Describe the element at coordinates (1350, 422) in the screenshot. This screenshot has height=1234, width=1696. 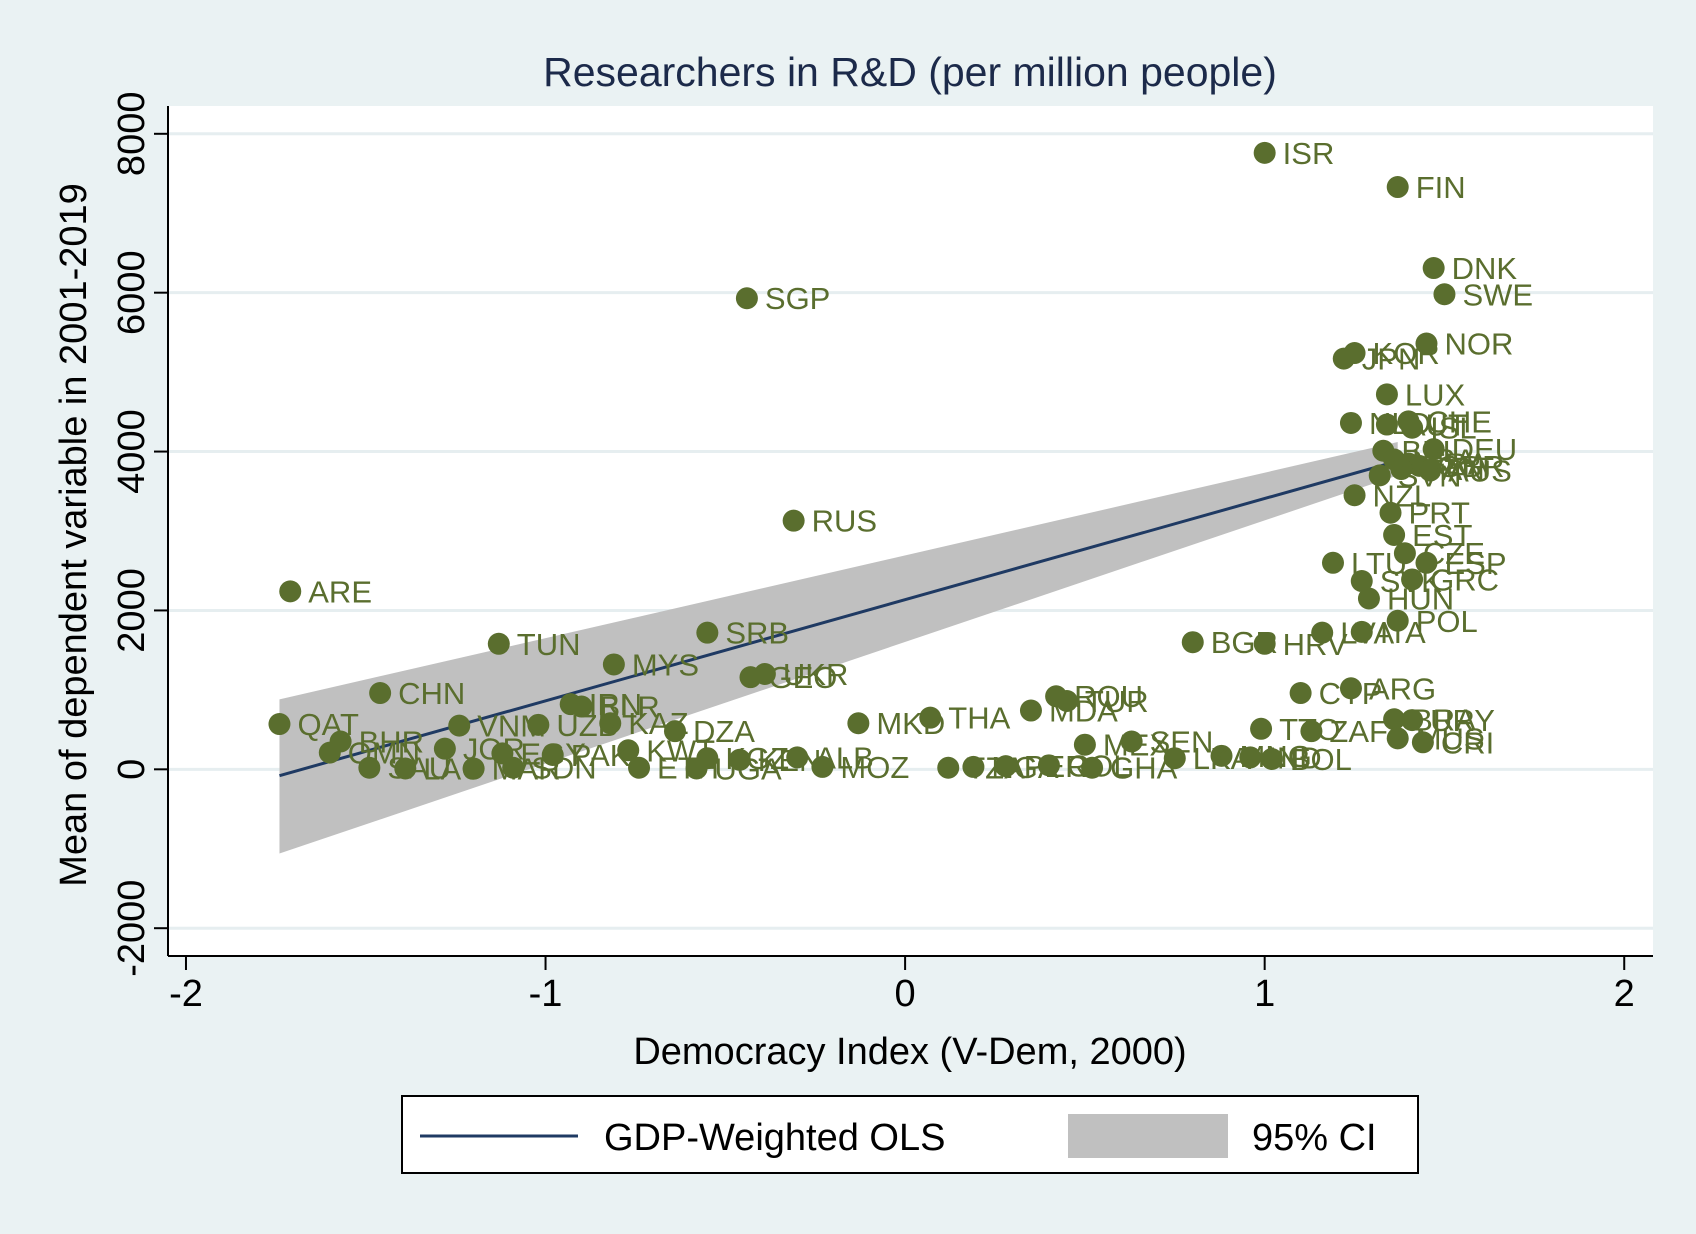
I see `point-nld` at that location.